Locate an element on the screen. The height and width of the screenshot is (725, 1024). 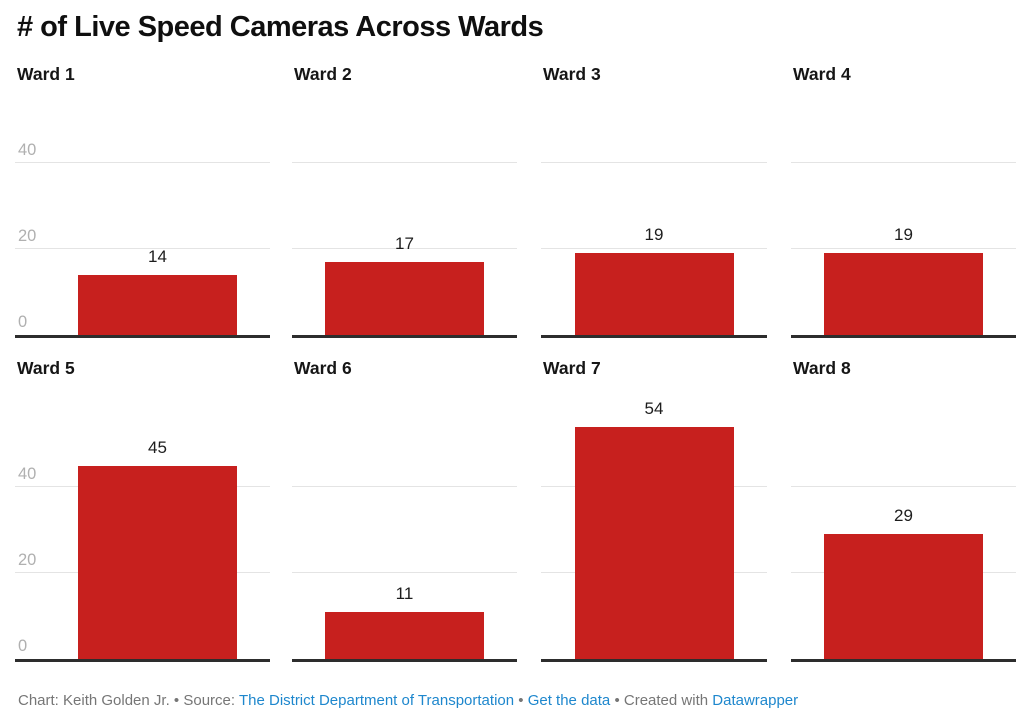
panel-title-ward-8: Ward 8 is located at coordinates (822, 368).